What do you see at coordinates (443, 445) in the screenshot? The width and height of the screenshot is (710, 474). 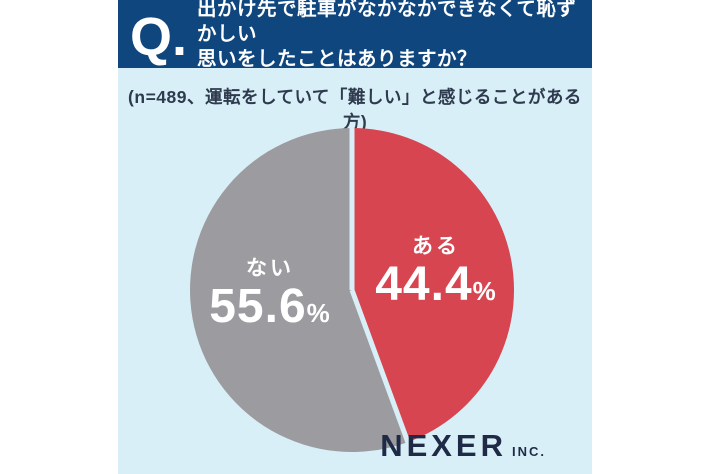 I see `logo-name: NEXER` at bounding box center [443, 445].